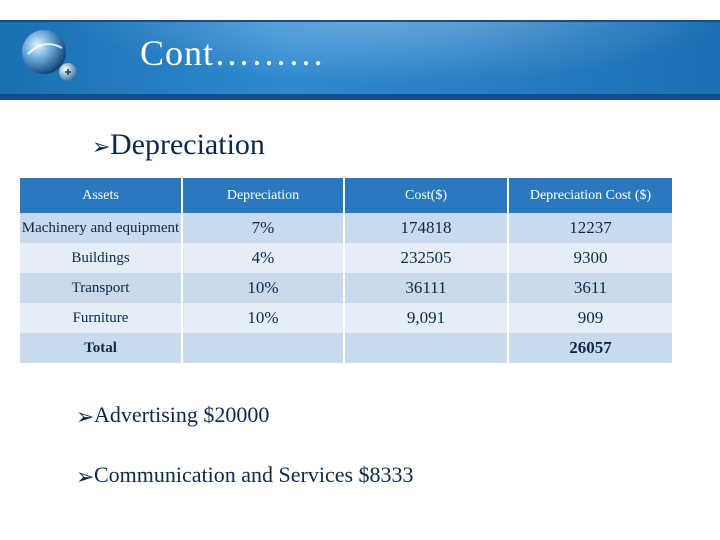 This screenshot has height=540, width=720. Describe the element at coordinates (254, 474) in the screenshot. I see `bullet-communication-text: Communication and Services $8333` at that location.